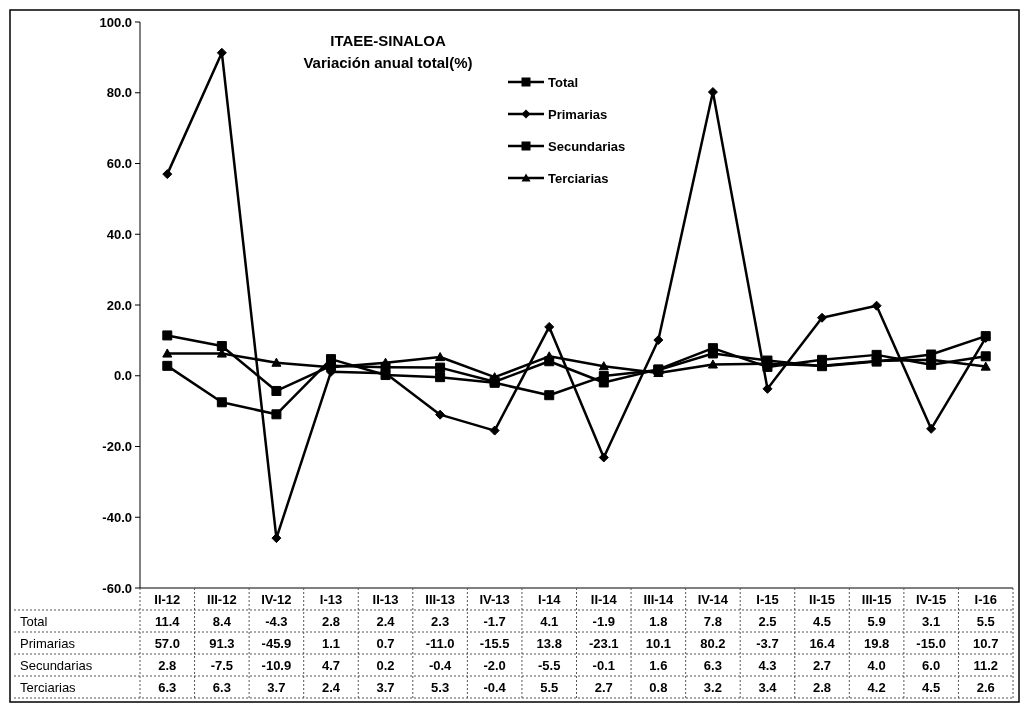  I want to click on data-label: 4.1, so click(549, 621).